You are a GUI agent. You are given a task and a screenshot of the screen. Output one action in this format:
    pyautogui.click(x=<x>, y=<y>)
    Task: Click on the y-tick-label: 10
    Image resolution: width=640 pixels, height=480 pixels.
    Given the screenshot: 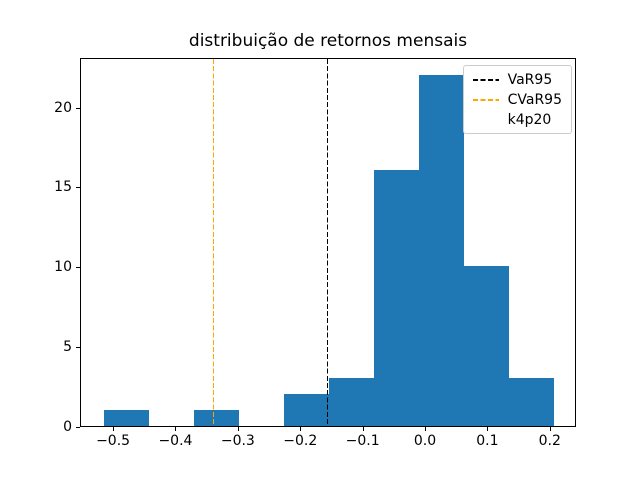 What is the action you would take?
    pyautogui.click(x=63, y=267)
    